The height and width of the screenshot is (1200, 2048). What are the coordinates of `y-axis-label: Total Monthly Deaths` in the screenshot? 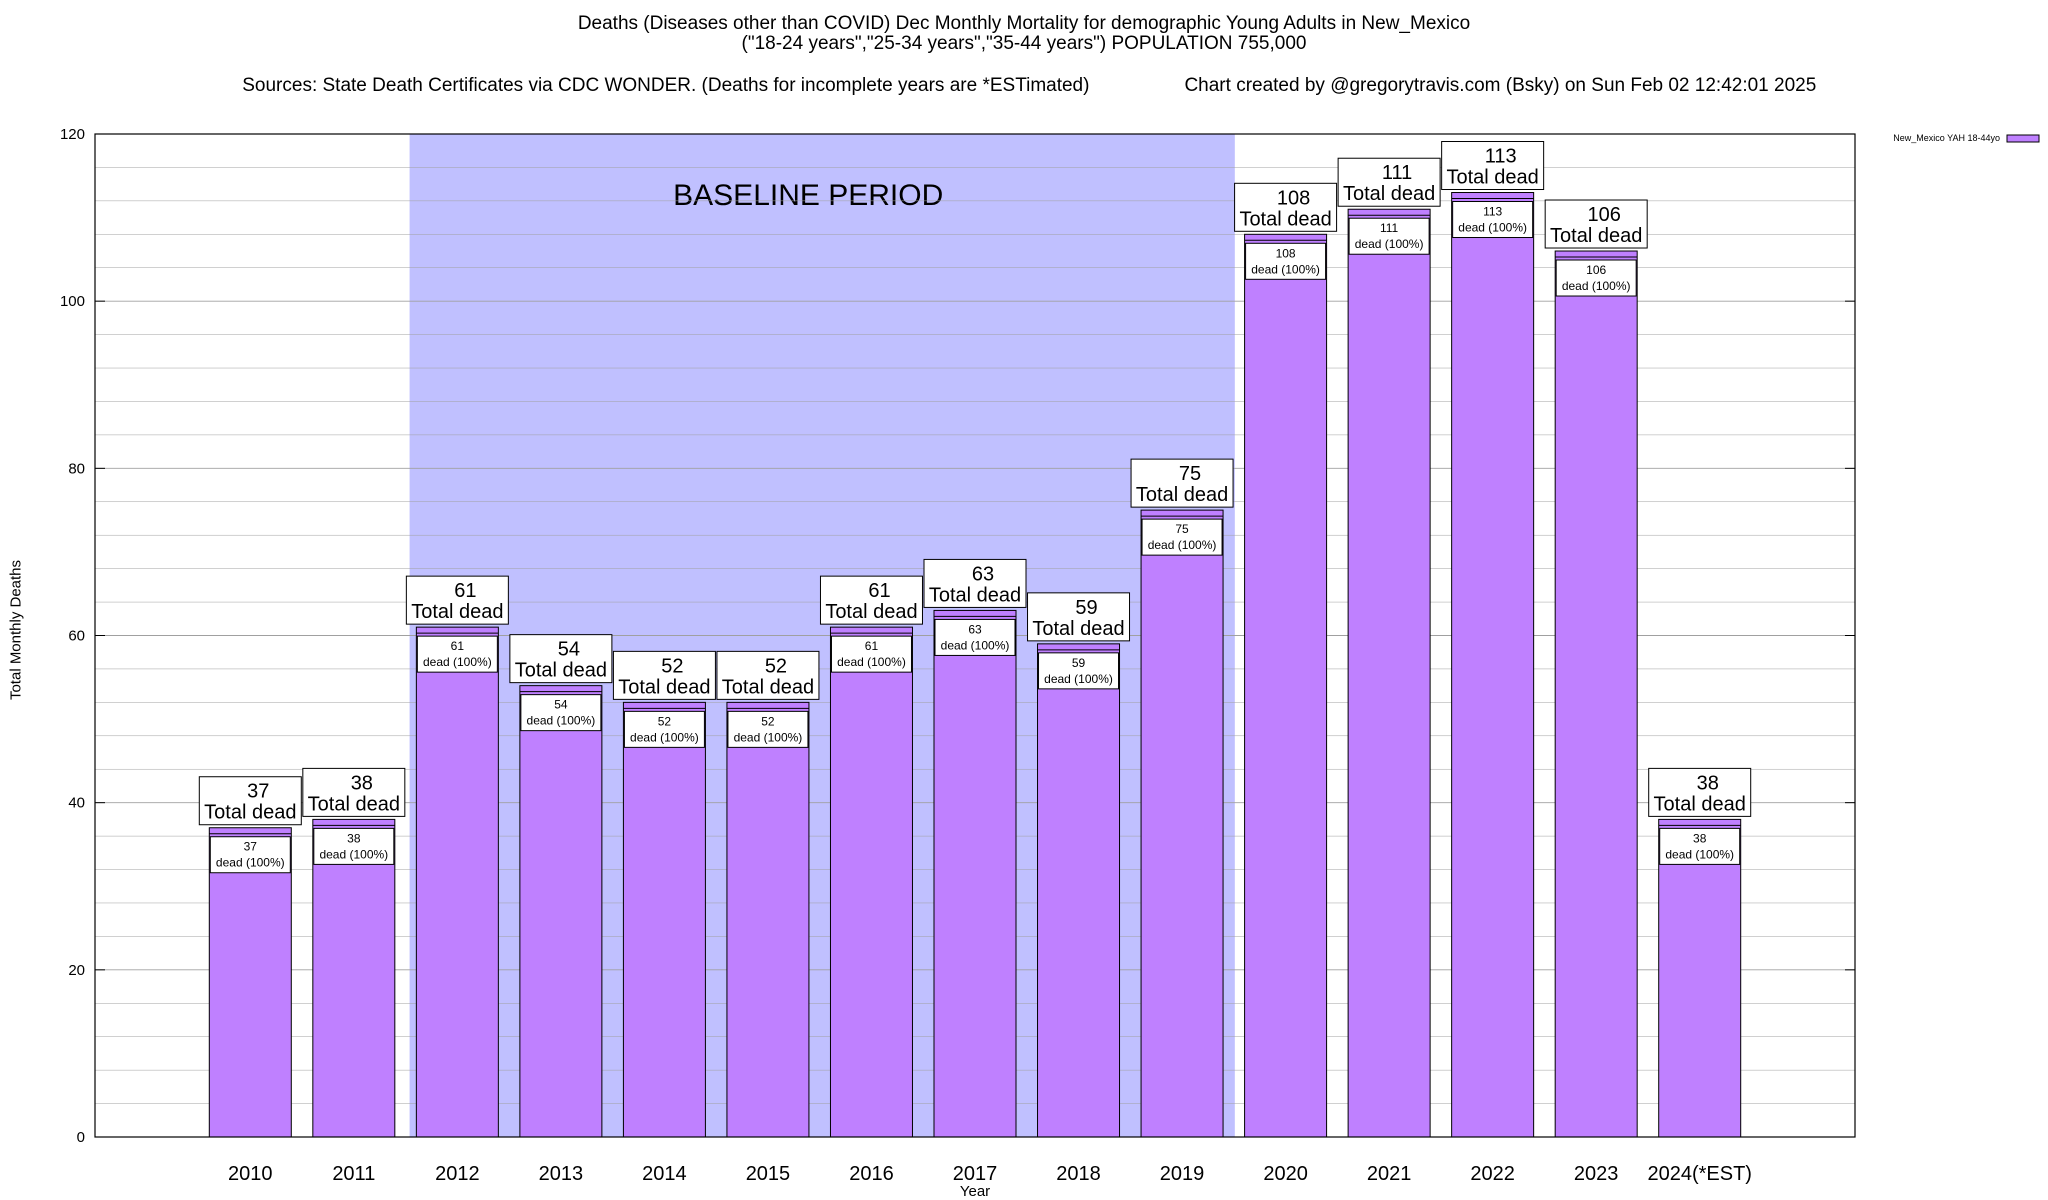 It's located at (16, 630).